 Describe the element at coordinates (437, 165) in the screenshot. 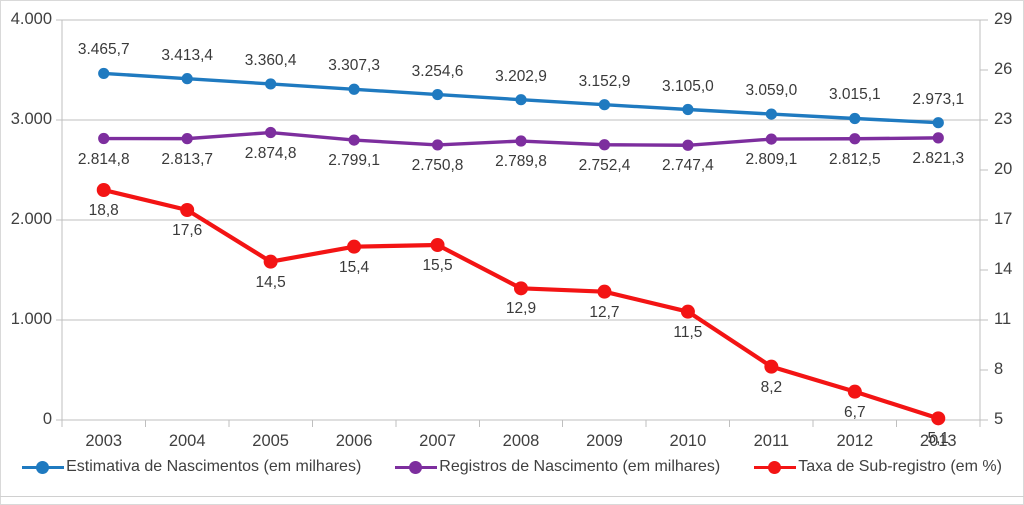

I see `data-label: 2.750,8` at that location.